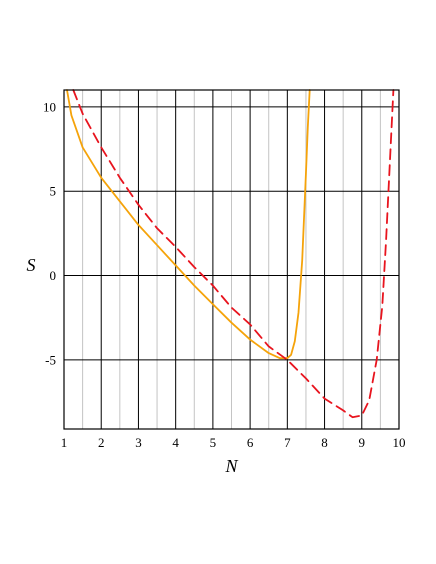 The width and height of the screenshot is (436, 564). What do you see at coordinates (399, 442) in the screenshot?
I see `x-tick-label: 10` at bounding box center [399, 442].